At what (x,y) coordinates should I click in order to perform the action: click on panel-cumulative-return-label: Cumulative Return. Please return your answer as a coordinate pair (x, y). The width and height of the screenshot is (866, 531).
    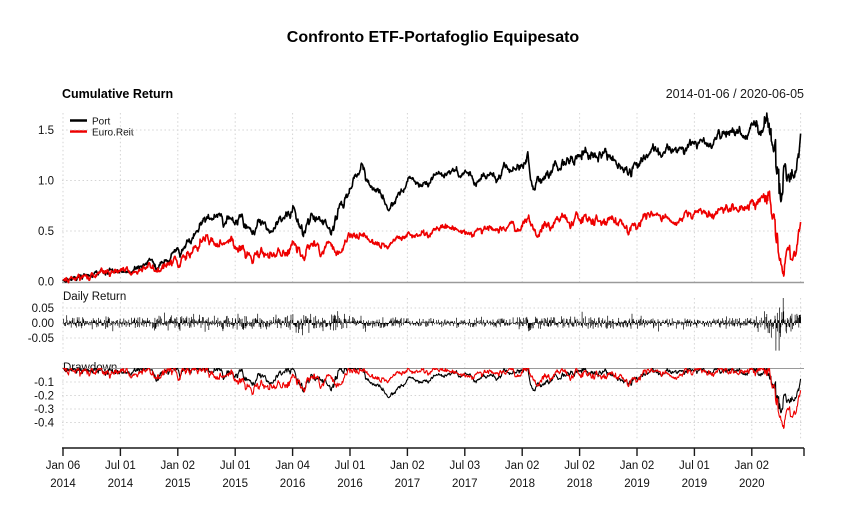
    Looking at the image, I should click on (117, 94).